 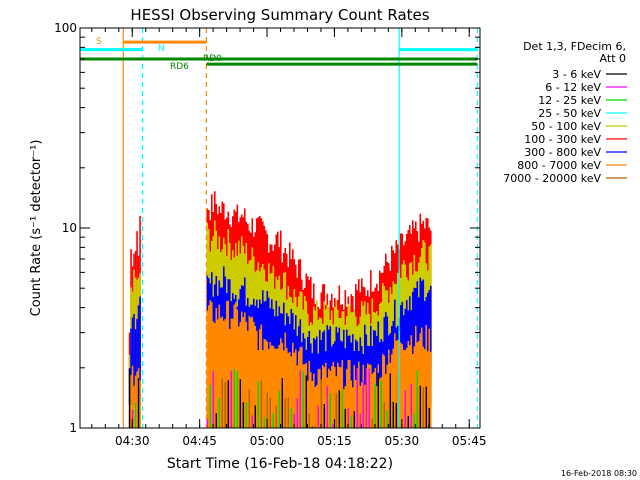 I want to click on x-tick-label: 05:45, so click(x=469, y=441).